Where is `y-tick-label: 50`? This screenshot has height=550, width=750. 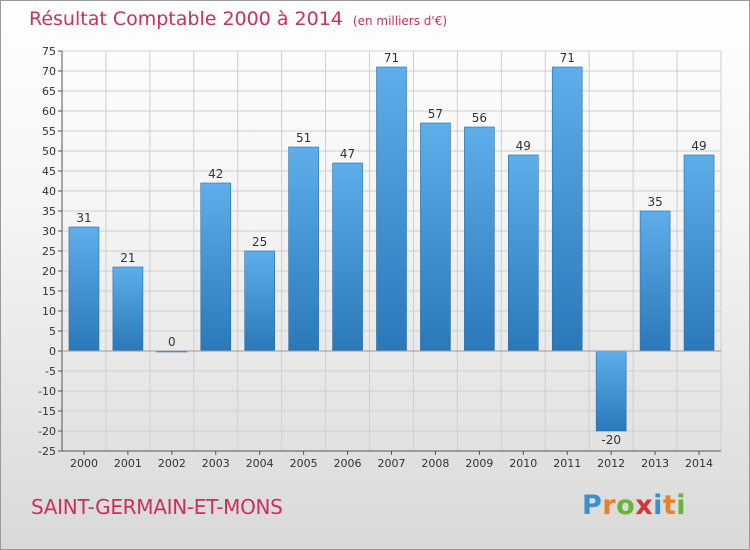
y-tick-label: 50 is located at coordinates (49, 151).